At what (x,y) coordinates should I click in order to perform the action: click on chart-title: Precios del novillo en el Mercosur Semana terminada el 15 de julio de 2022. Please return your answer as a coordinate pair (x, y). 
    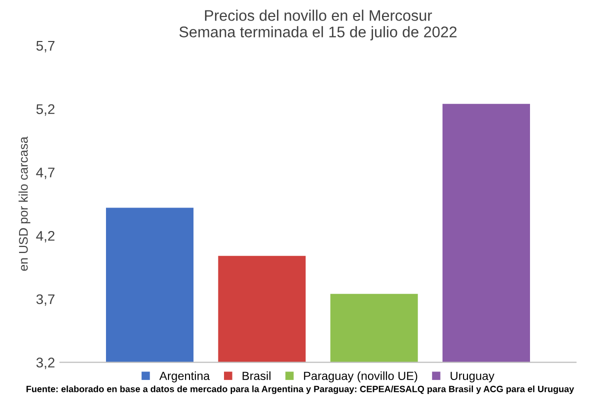
    Looking at the image, I should click on (318, 25).